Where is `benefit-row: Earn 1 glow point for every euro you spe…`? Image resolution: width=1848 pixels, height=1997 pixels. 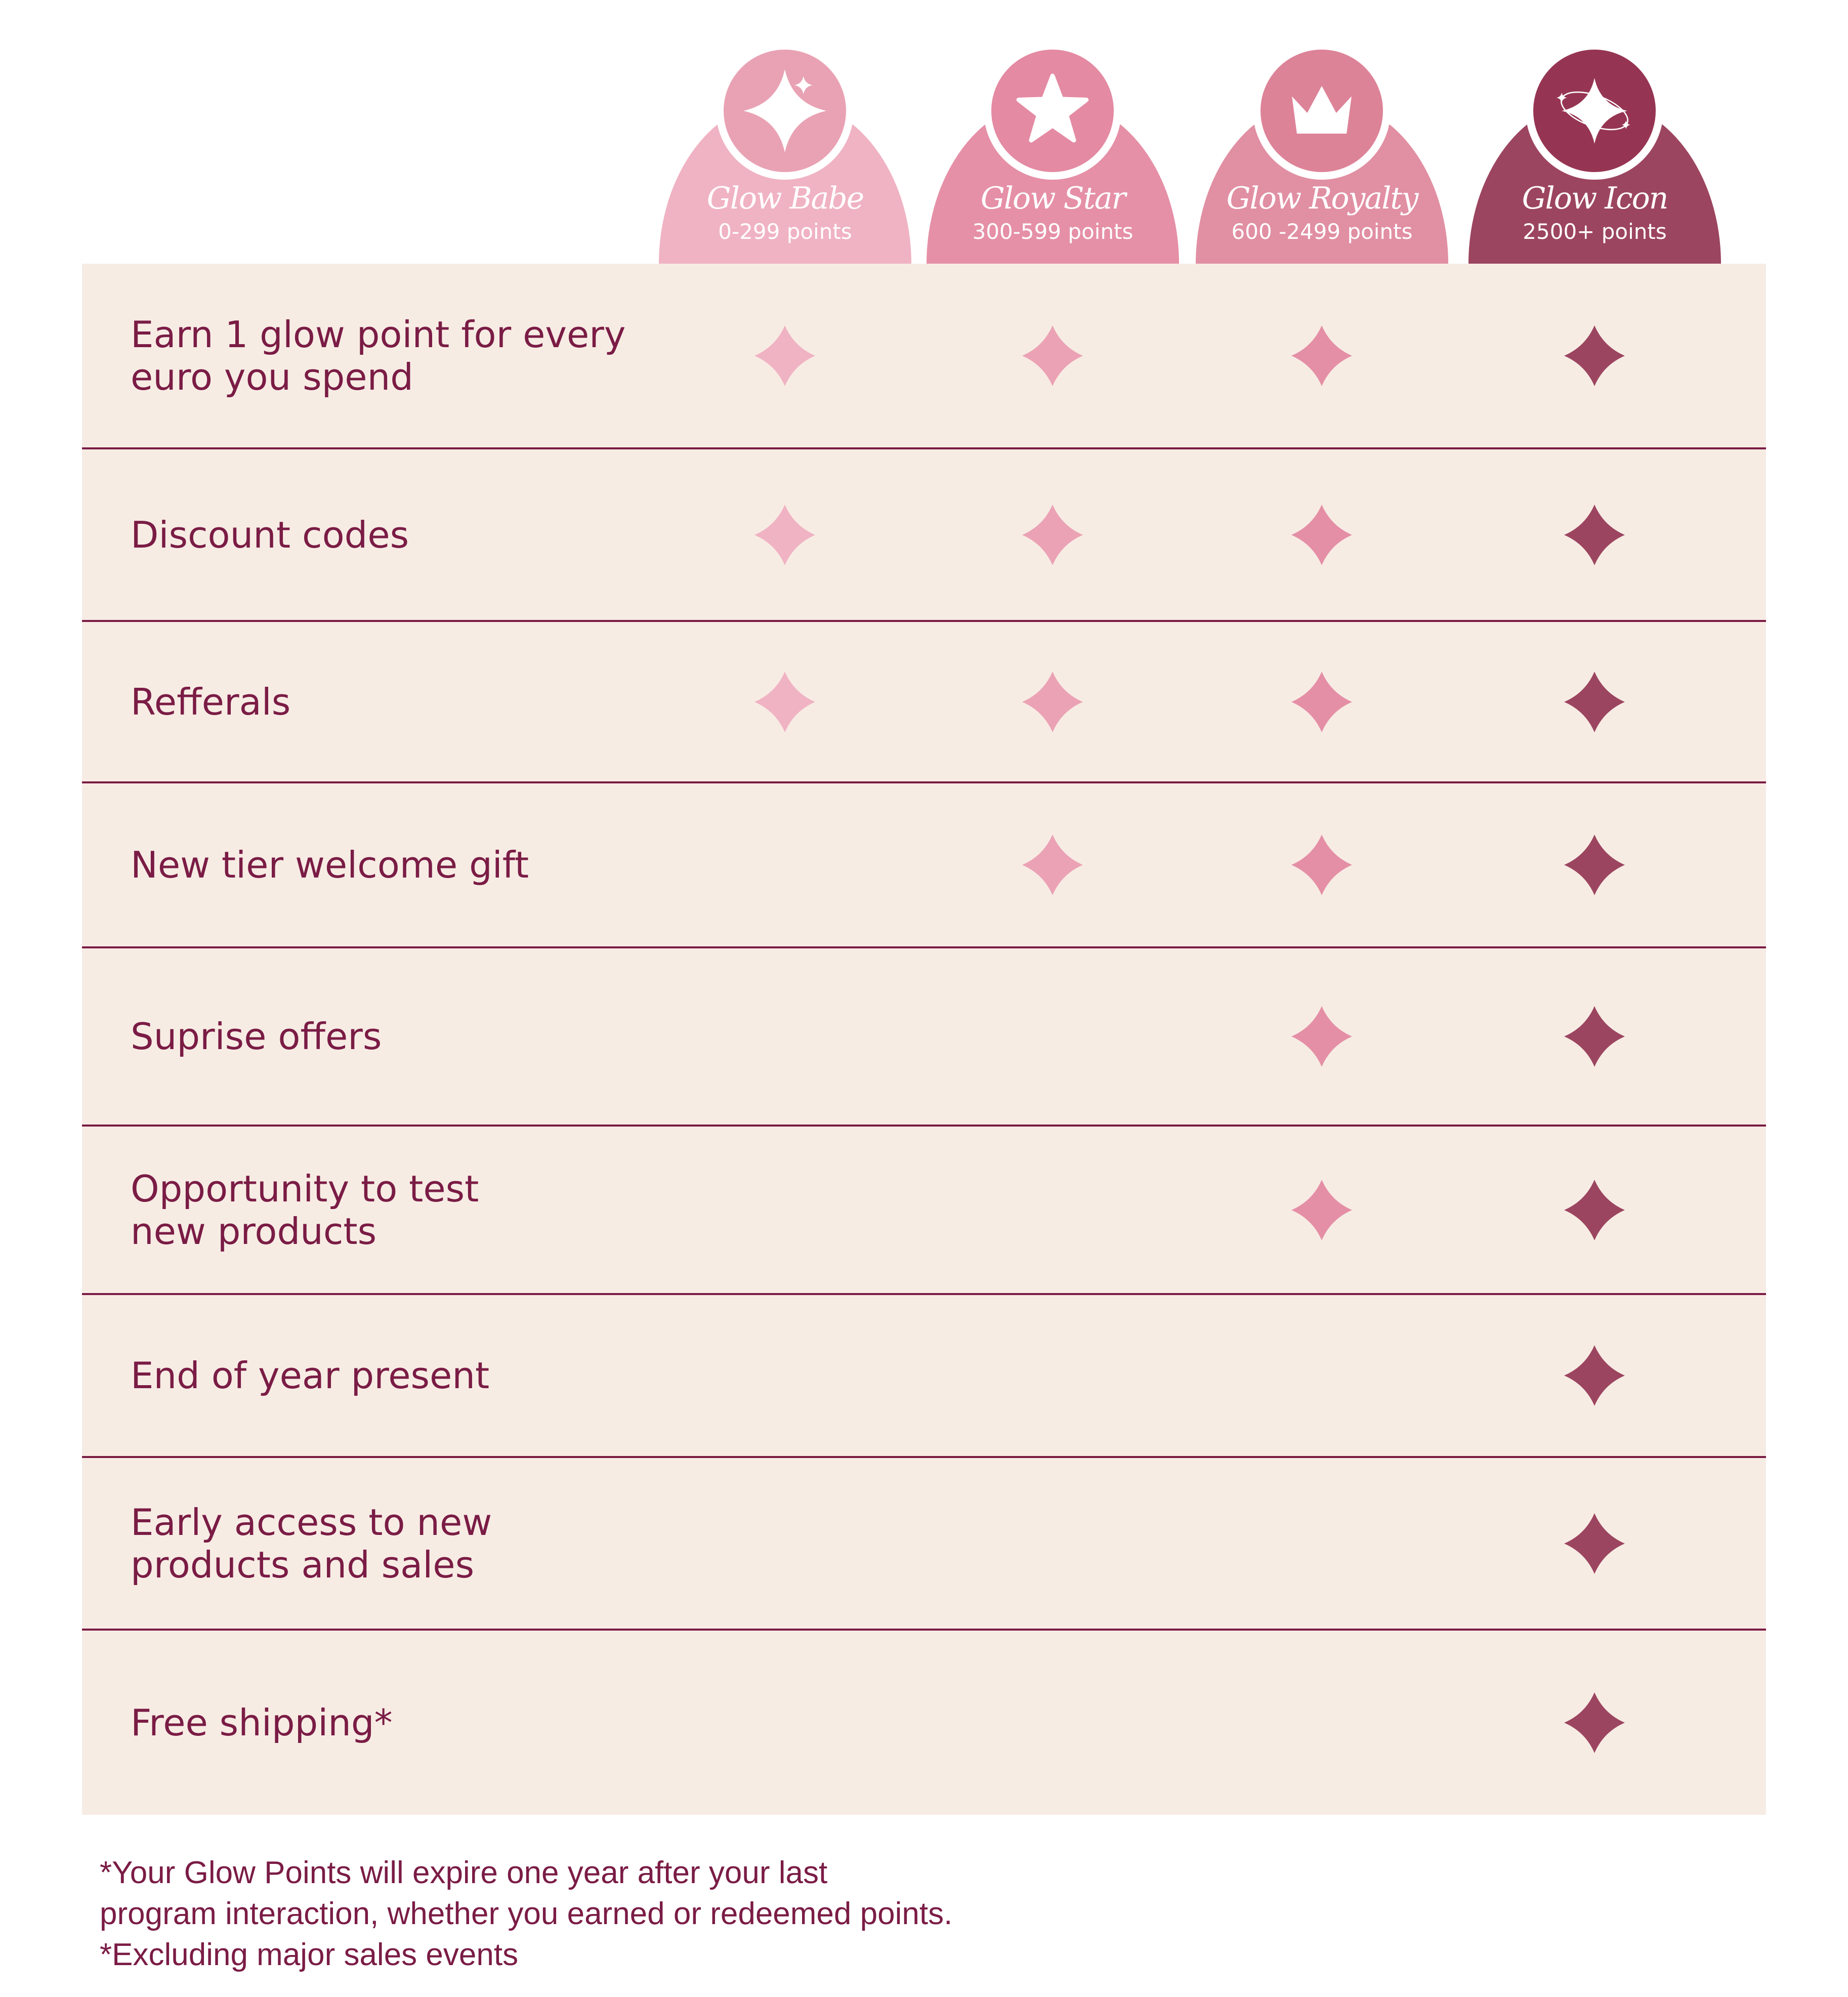 benefit-row: Earn 1 glow point for every euro you spe… is located at coordinates (924, 356).